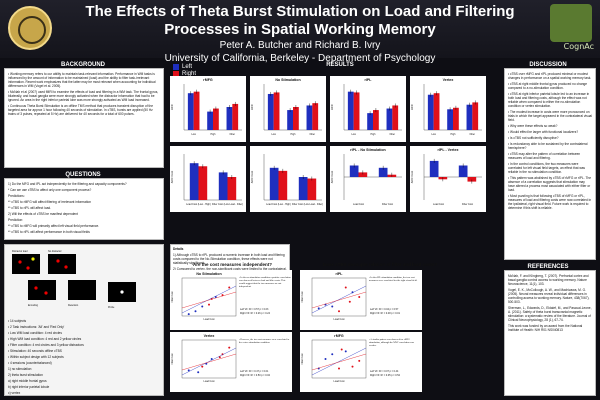 The height and width of the screenshot is (400, 600). I want to click on methods-bullet: a) right middle frontal gyrus, so click(27, 381).